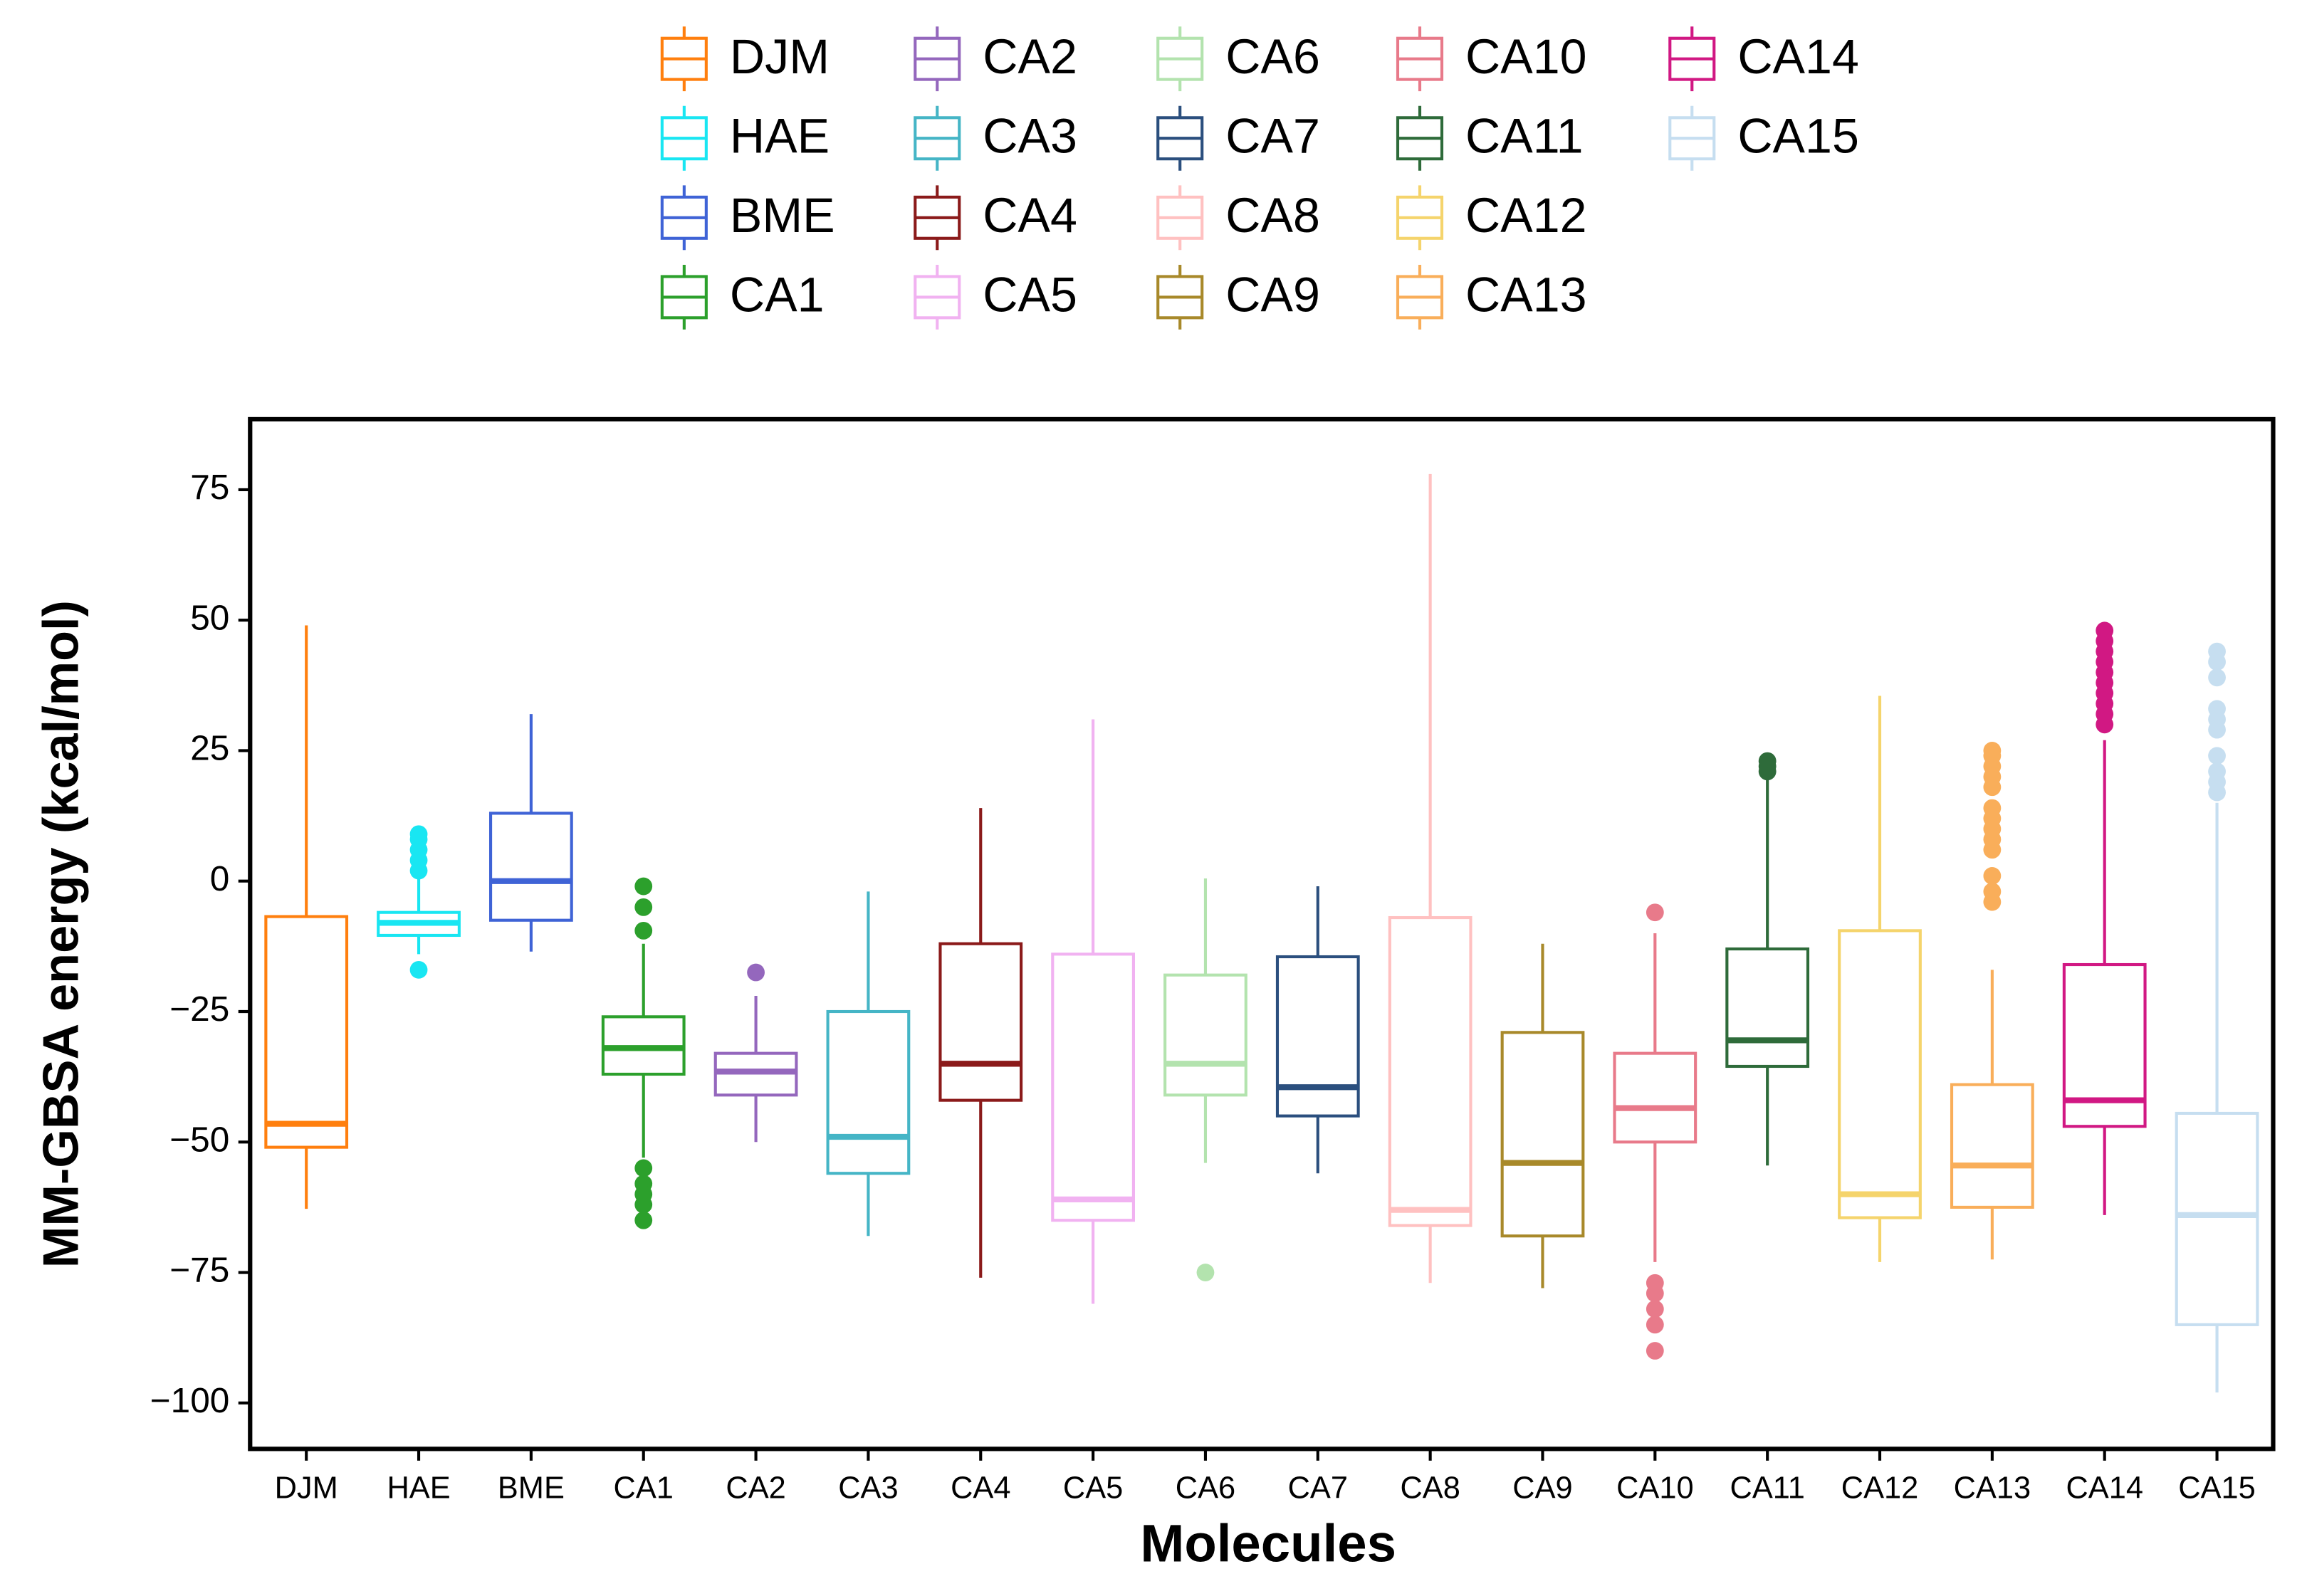 Image resolution: width=2307 pixels, height=1596 pixels. I want to click on x-tick-label: CA6, so click(1205, 1488).